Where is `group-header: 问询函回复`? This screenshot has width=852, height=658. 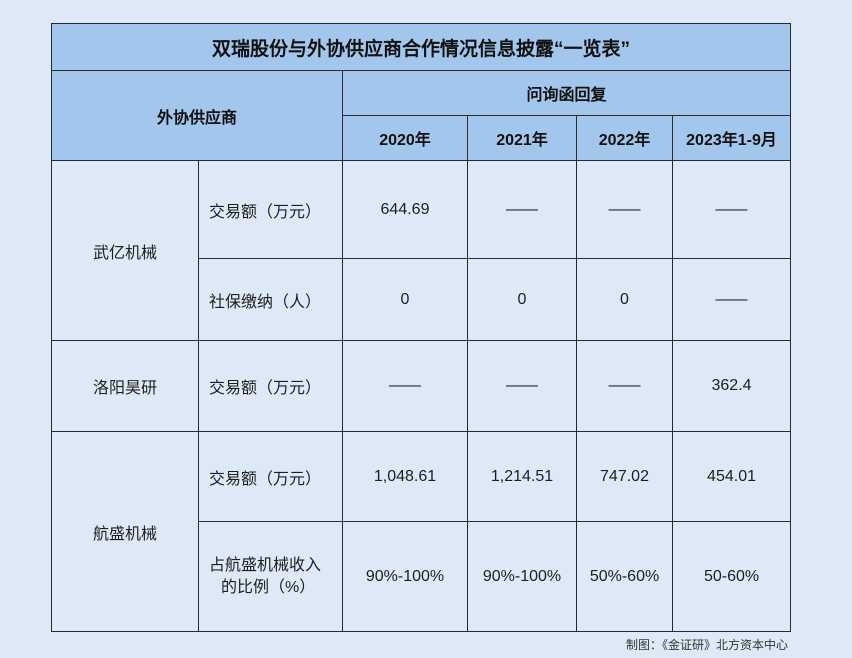
group-header: 问询函回复 is located at coordinates (566, 93).